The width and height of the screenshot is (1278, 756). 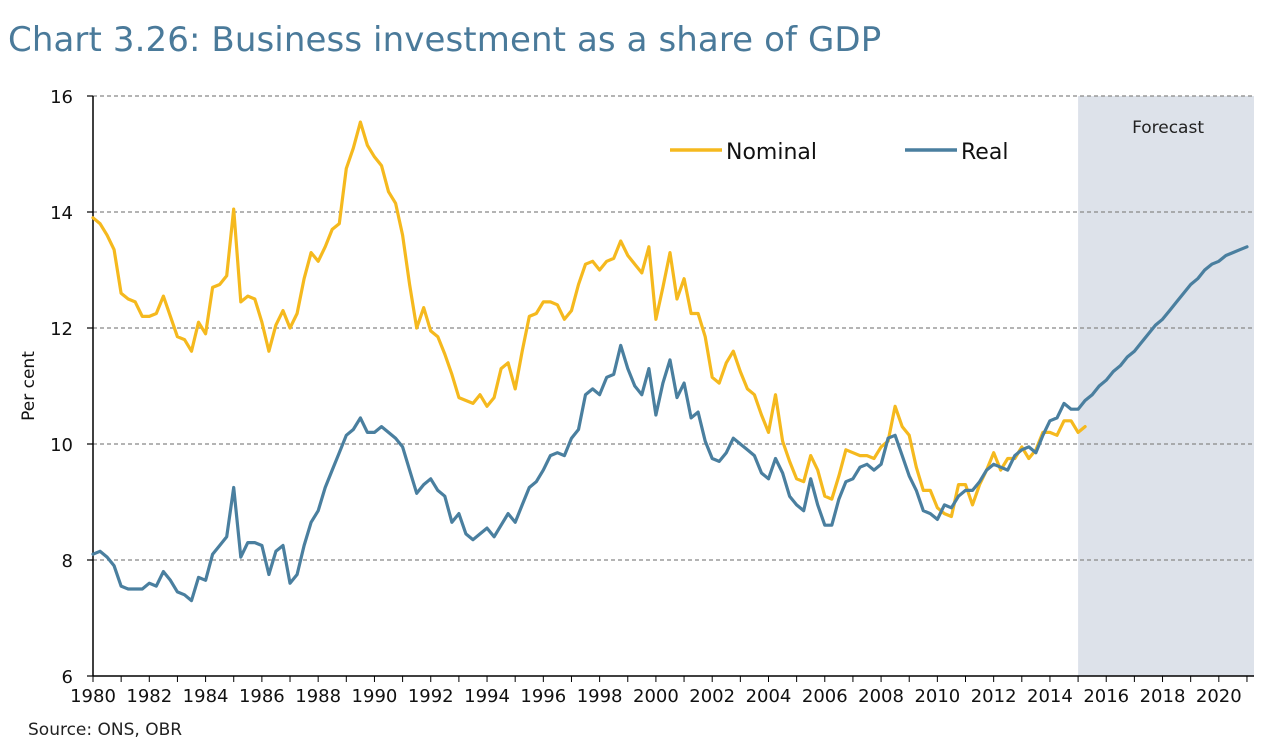 I want to click on x-tick-label: 1992, so click(x=431, y=696).